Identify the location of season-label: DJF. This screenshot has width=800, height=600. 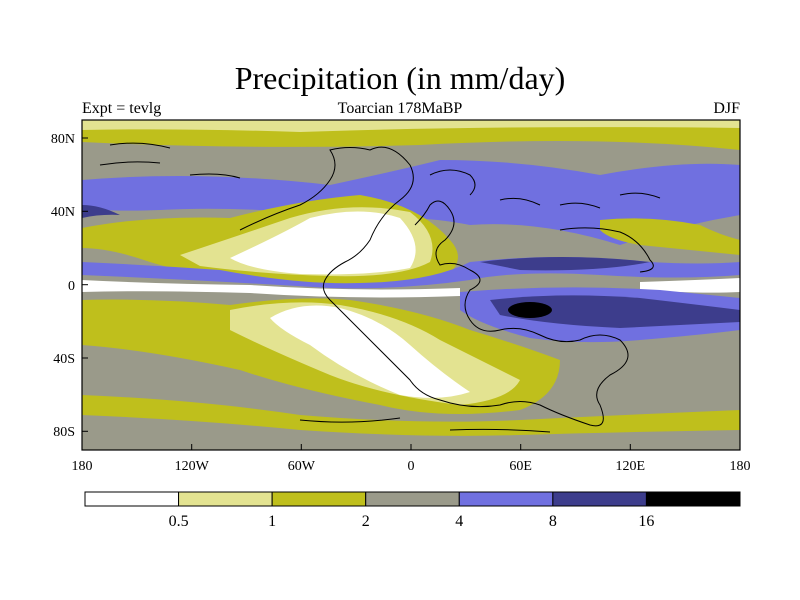
(726, 108).